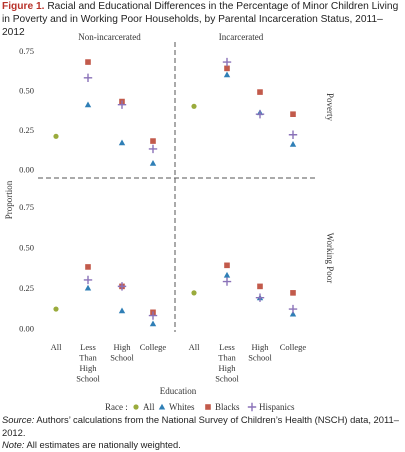 The image size is (405, 452). What do you see at coordinates (178, 391) in the screenshot?
I see `x-axis-label: Education` at bounding box center [178, 391].